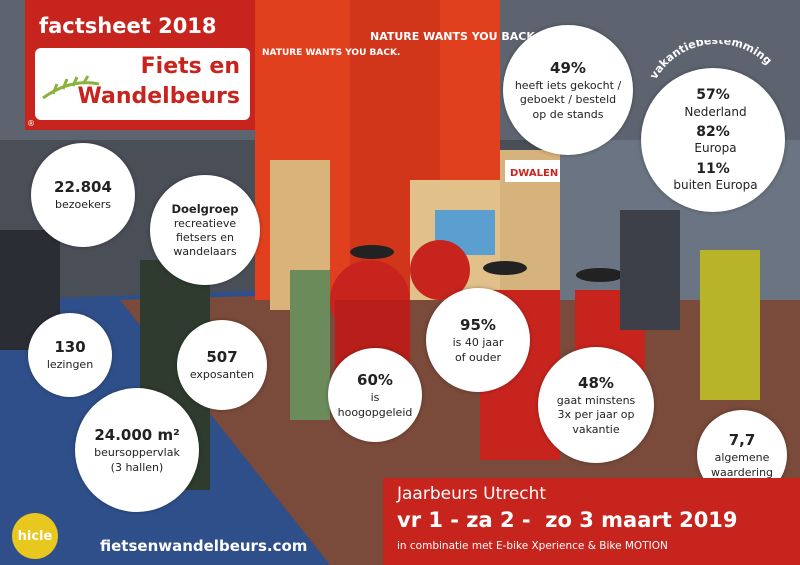  I want to click on stat-value: 49%, so click(568, 68).